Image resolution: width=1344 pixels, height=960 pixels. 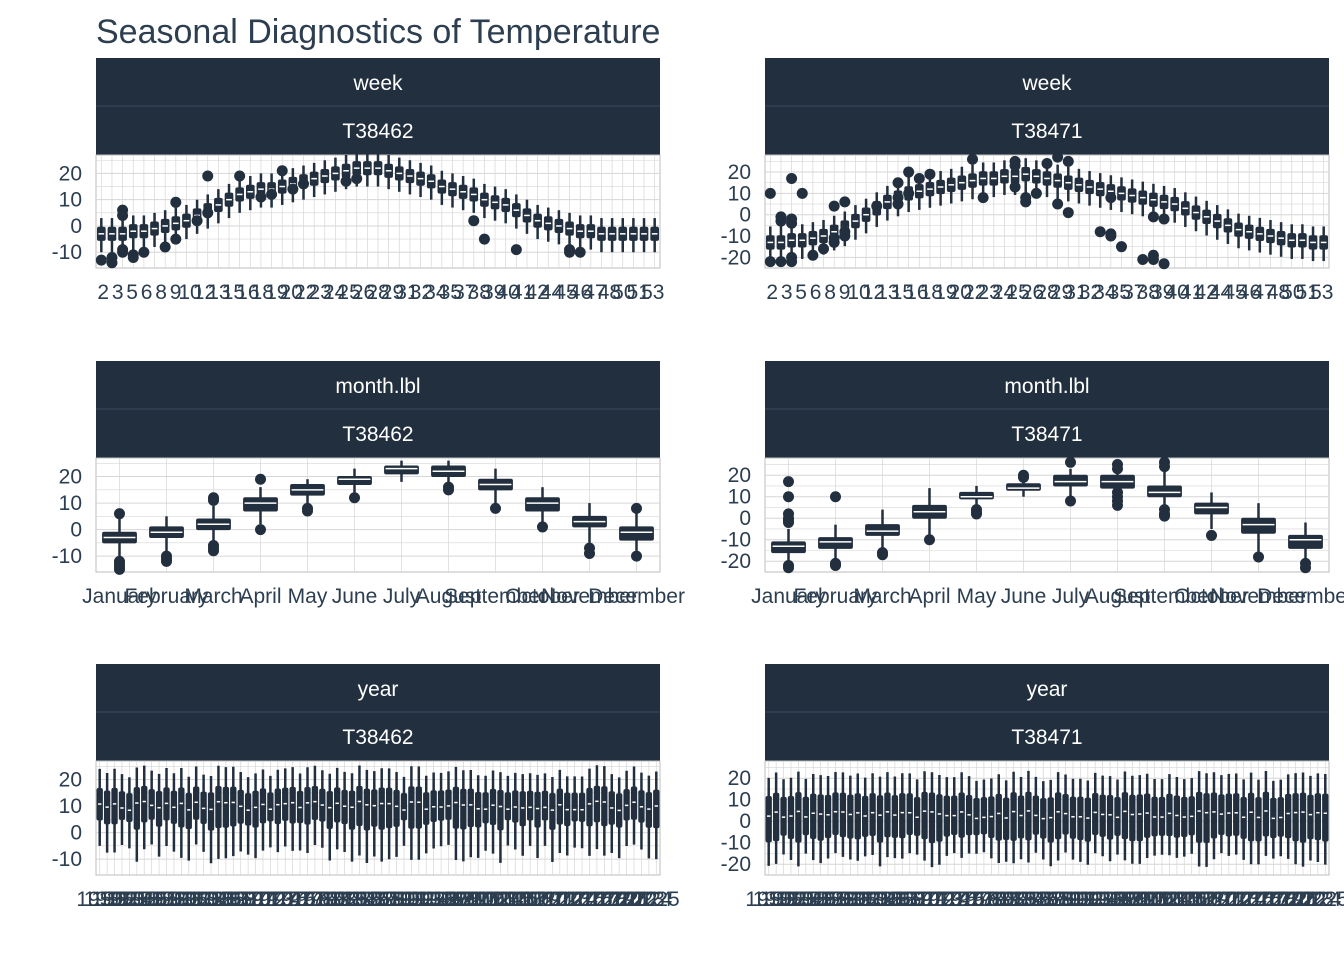 What do you see at coordinates (1251, 899) in the screenshot?
I see `x-tick-label: 2015` at bounding box center [1251, 899].